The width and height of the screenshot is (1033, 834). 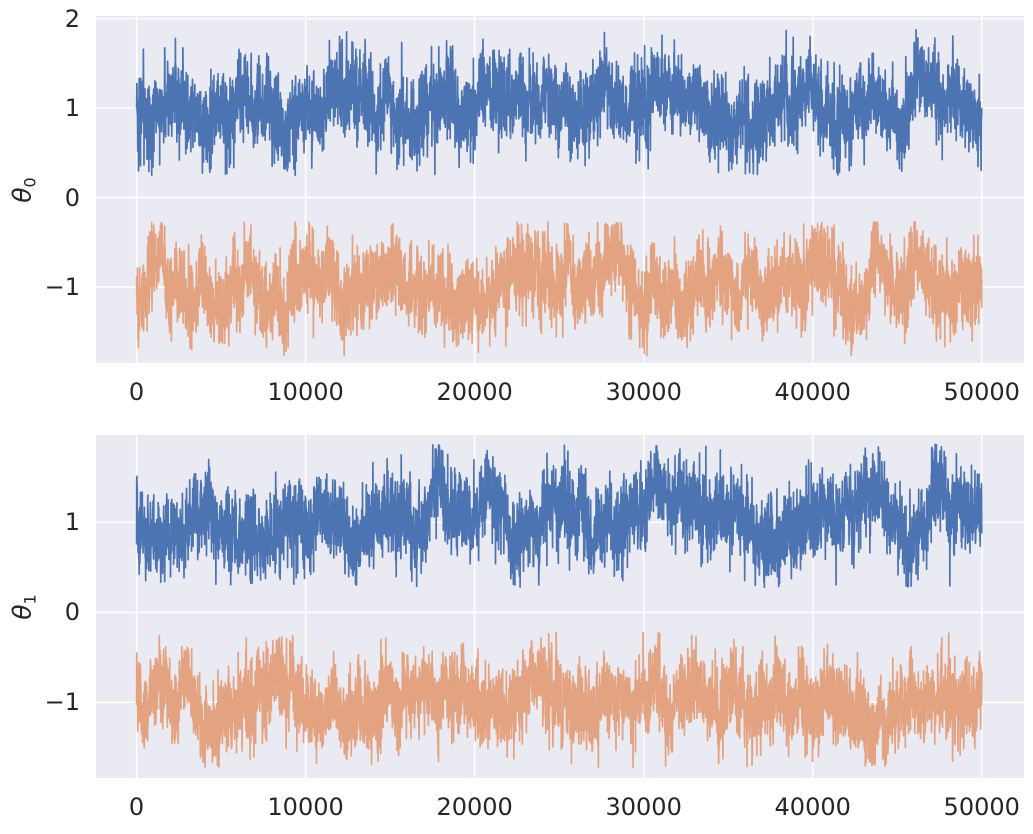 I want to click on trace-line-theta0-chain-upper, so click(x=559, y=102).